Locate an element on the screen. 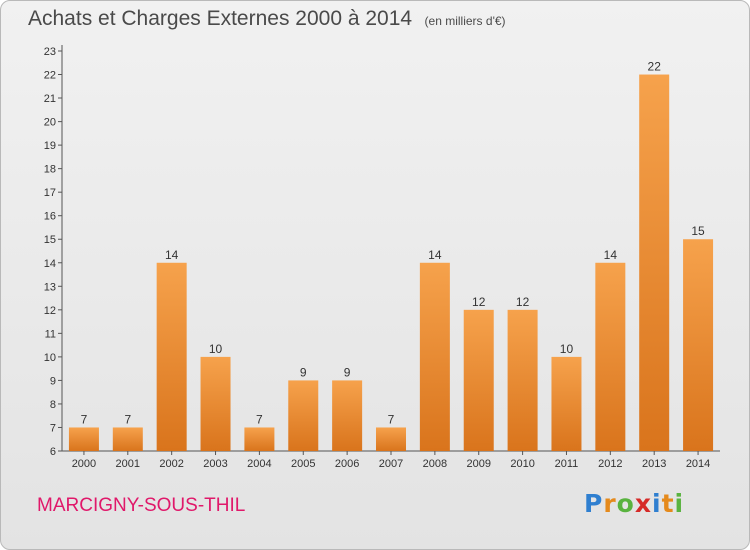 This screenshot has height=550, width=750. y-tick-label: 21 is located at coordinates (50, 99).